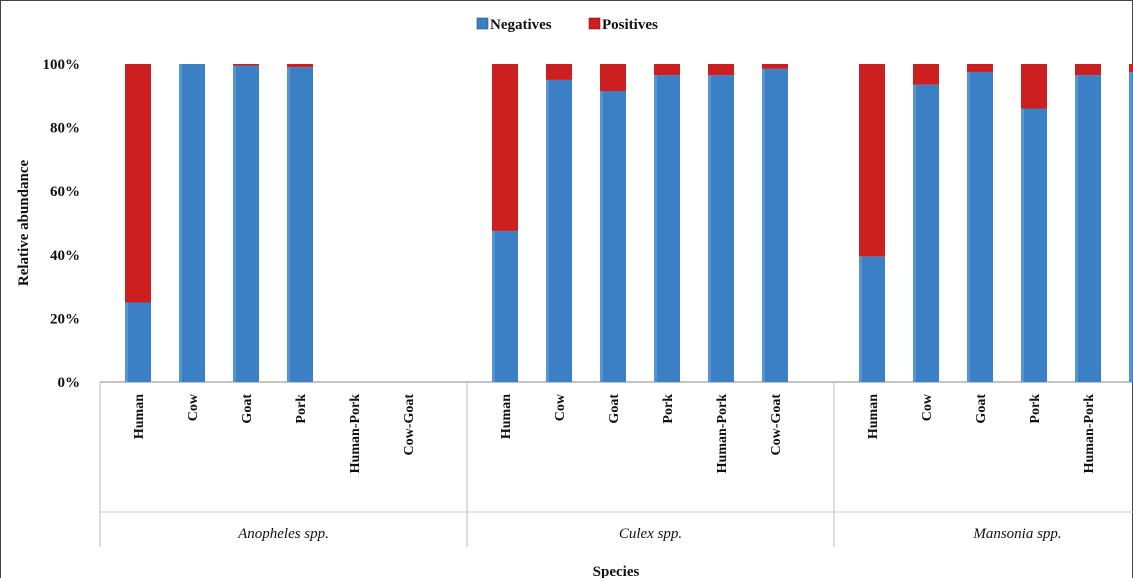 This screenshot has width=1133, height=578. Describe the element at coordinates (24, 223) in the screenshot. I see `y-axis-title: Relative abundance` at that location.